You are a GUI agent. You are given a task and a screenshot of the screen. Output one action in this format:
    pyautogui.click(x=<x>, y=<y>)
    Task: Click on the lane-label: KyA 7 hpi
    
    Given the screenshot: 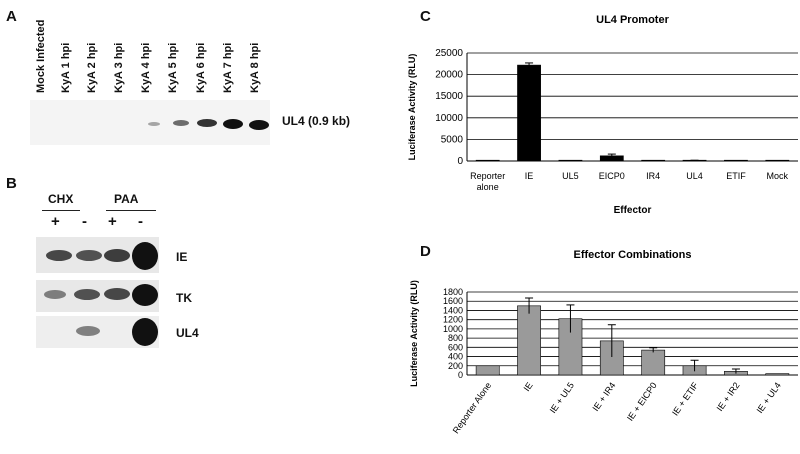 What is the action you would take?
    pyautogui.click(x=228, y=67)
    